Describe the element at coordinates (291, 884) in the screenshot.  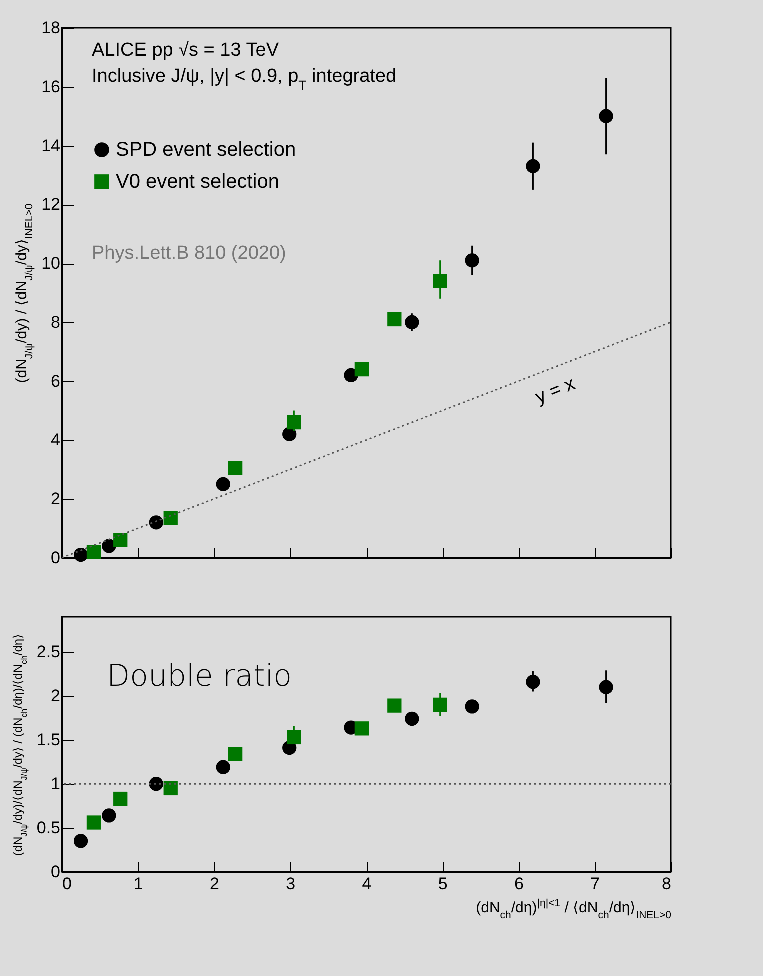
I see `x-tick-label: 3` at that location.